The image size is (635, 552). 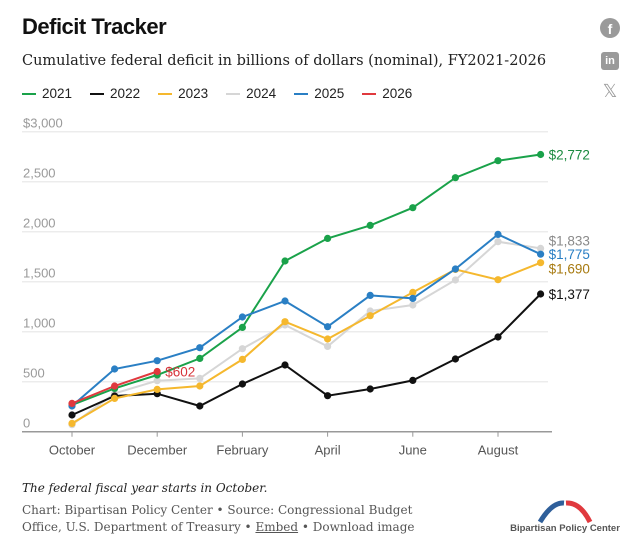 What do you see at coordinates (413, 450) in the screenshot?
I see `x-tick-label: June` at bounding box center [413, 450].